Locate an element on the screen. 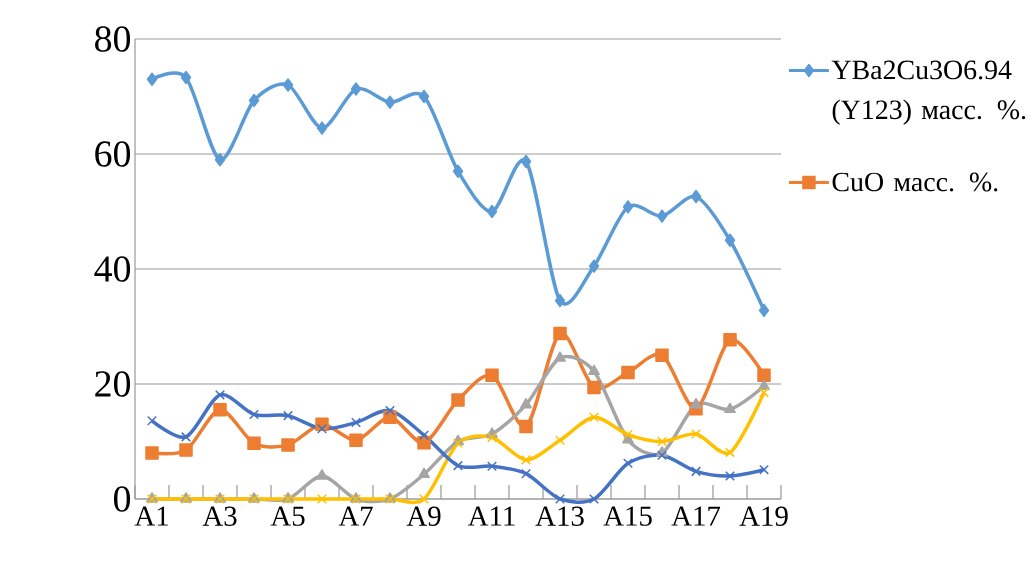  x-tick-label: A5 is located at coordinates (287, 516).